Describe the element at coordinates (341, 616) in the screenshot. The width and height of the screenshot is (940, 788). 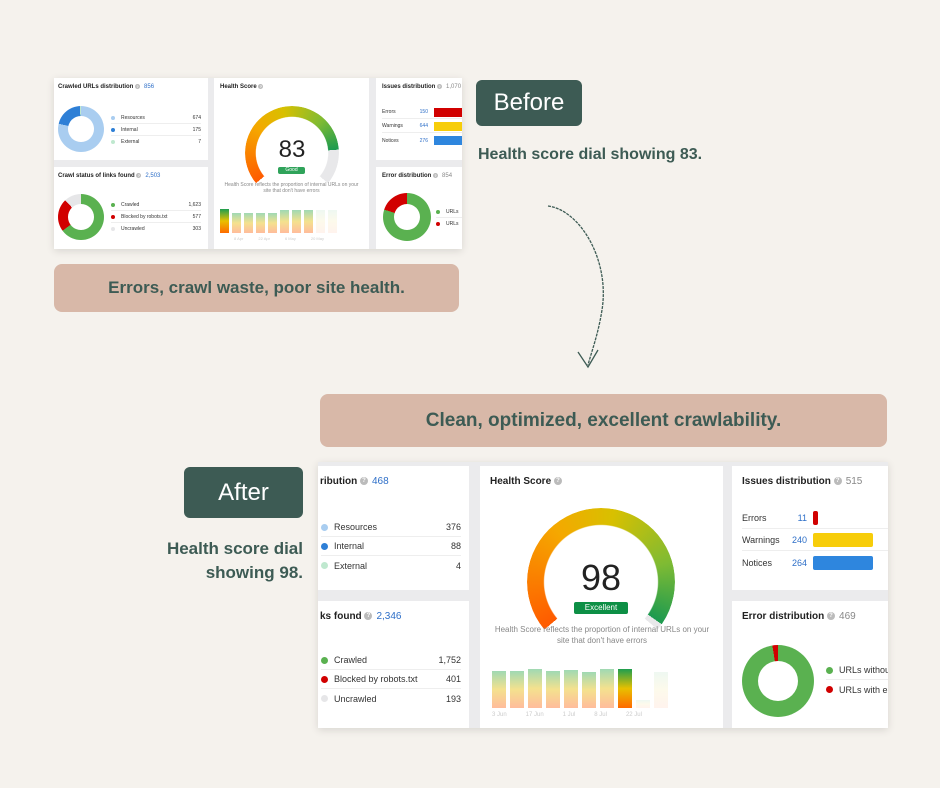
I see `panel-title: ks found` at that location.